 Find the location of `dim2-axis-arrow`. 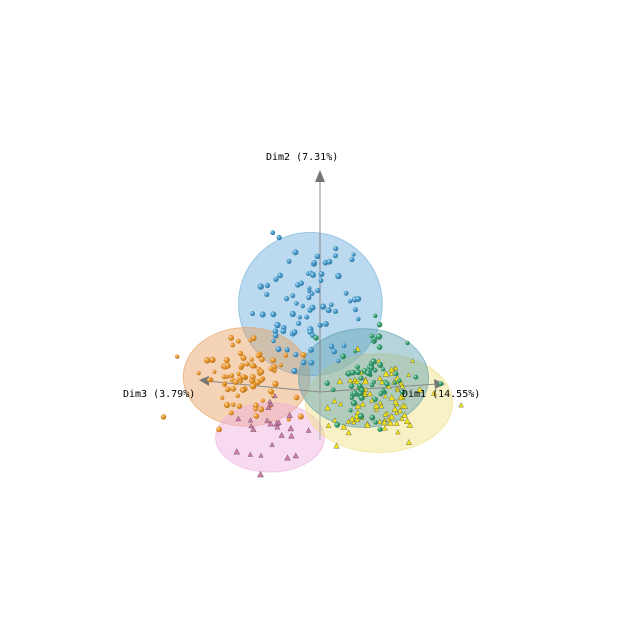

dim2-axis-arrow is located at coordinates (320, 176).